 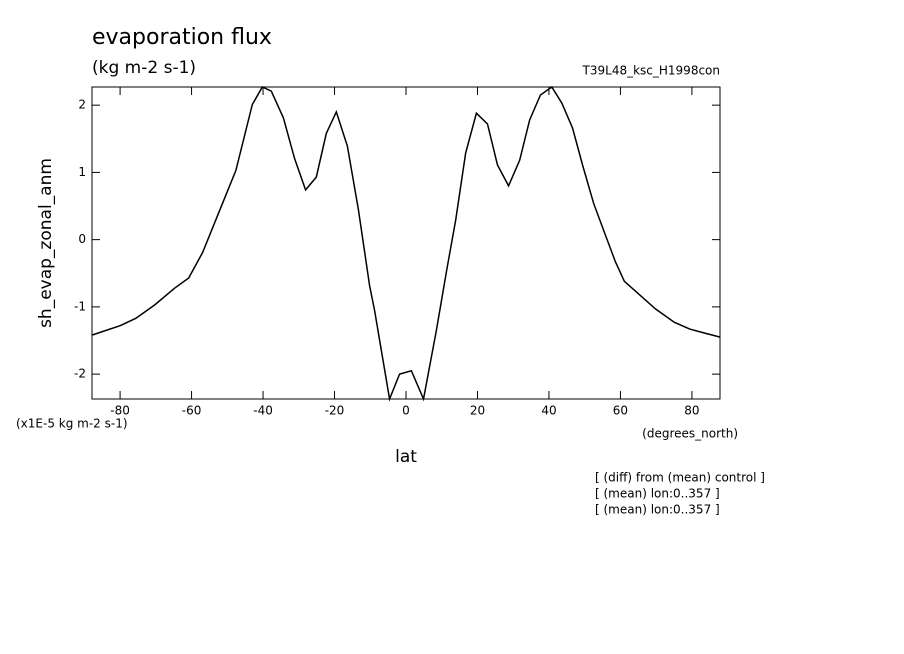 What do you see at coordinates (82, 239) in the screenshot?
I see `y-tick-label: 0` at bounding box center [82, 239].